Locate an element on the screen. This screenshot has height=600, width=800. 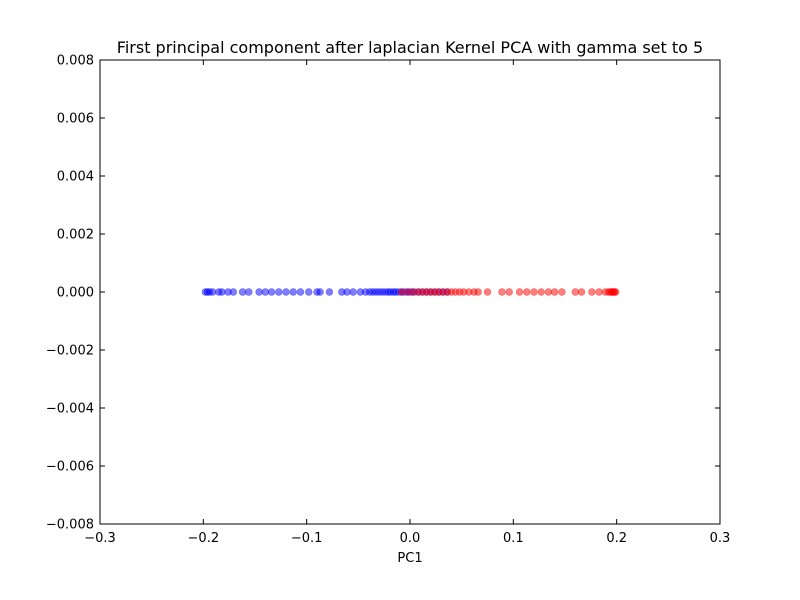
x-tick-label: 0.1 is located at coordinates (513, 538).